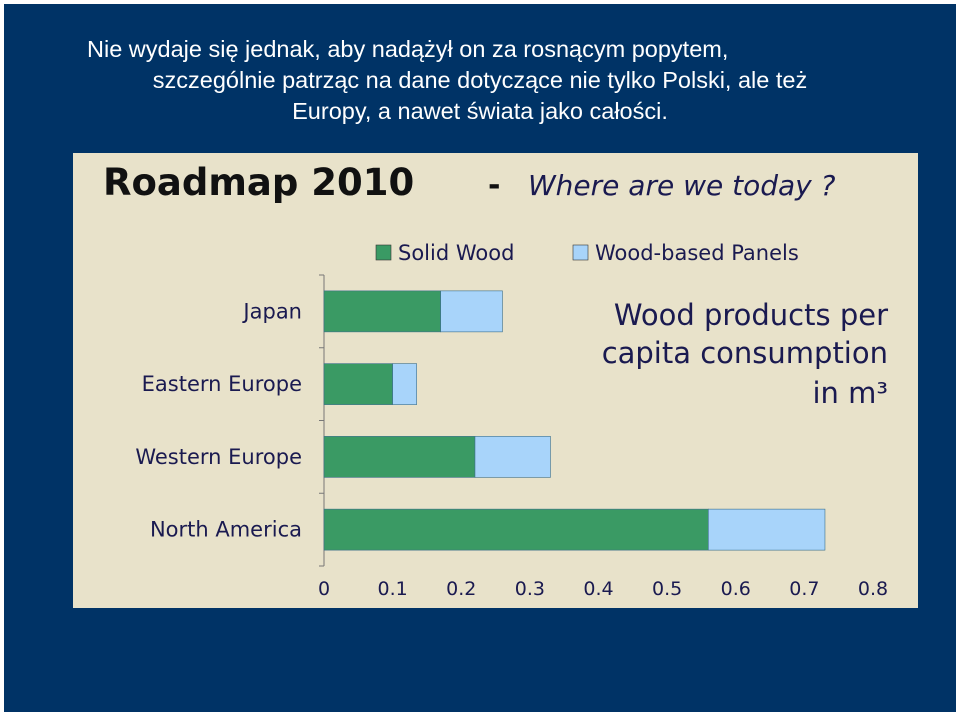  I want to click on category-label: Japan, so click(271, 311).